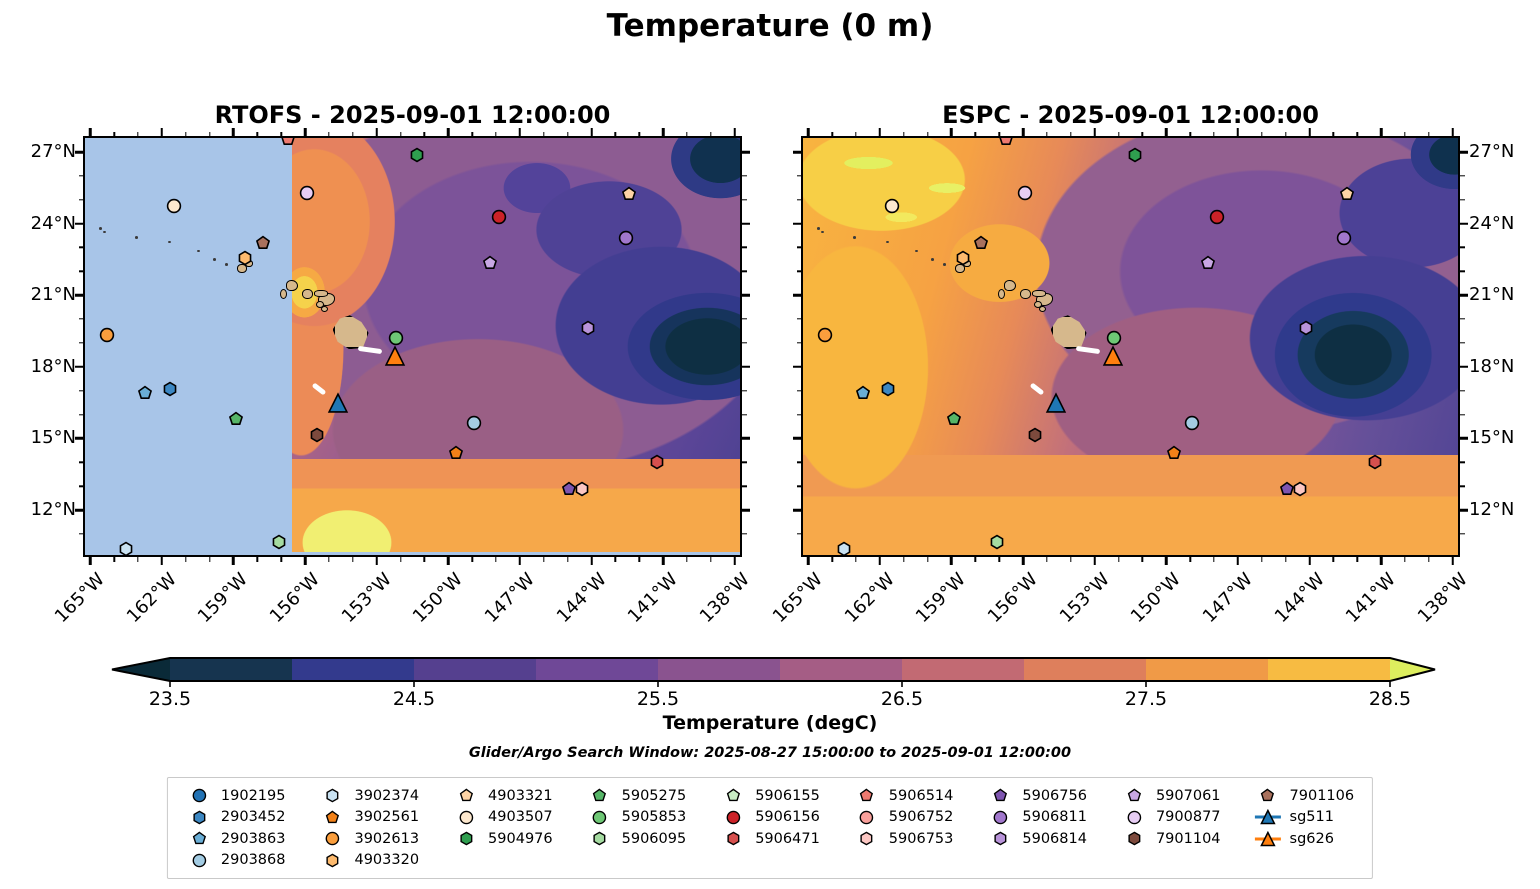  Describe the element at coordinates (787, 795) in the screenshot. I see `legend-label: 5906155` at that location.